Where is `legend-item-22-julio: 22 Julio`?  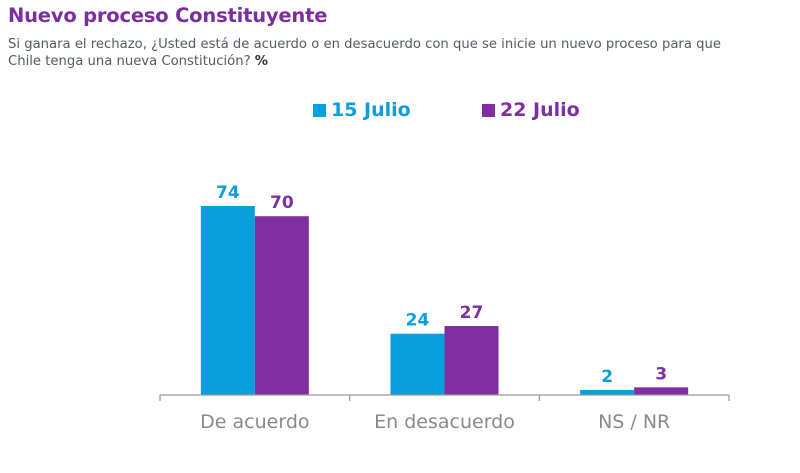
legend-item-22-julio: 22 Julio is located at coordinates (531, 110).